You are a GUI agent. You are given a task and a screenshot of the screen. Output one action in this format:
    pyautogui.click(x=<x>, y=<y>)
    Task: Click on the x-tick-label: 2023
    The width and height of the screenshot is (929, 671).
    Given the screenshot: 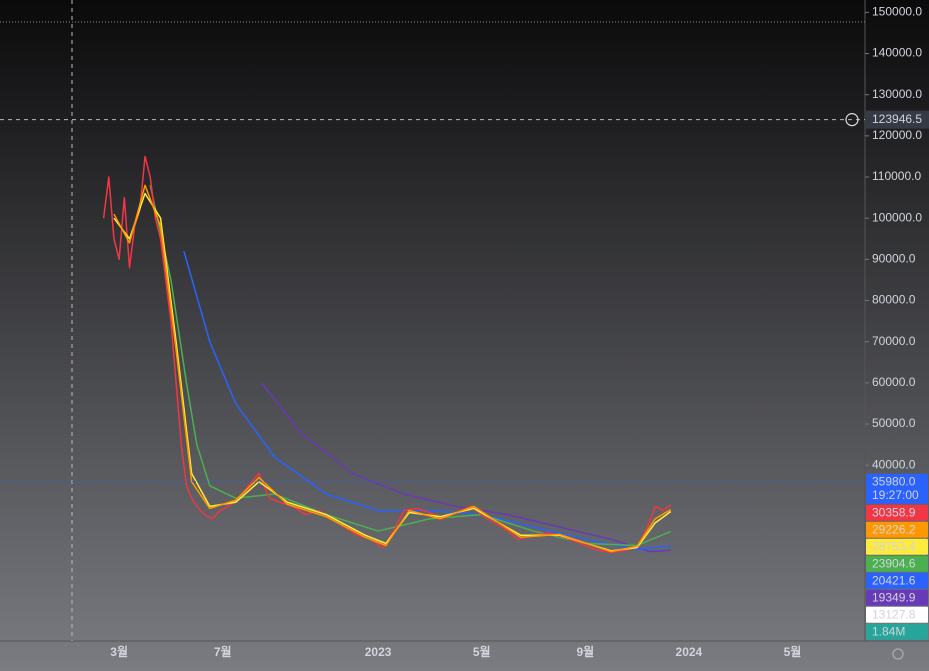 What is the action you would take?
    pyautogui.click(x=378, y=652)
    